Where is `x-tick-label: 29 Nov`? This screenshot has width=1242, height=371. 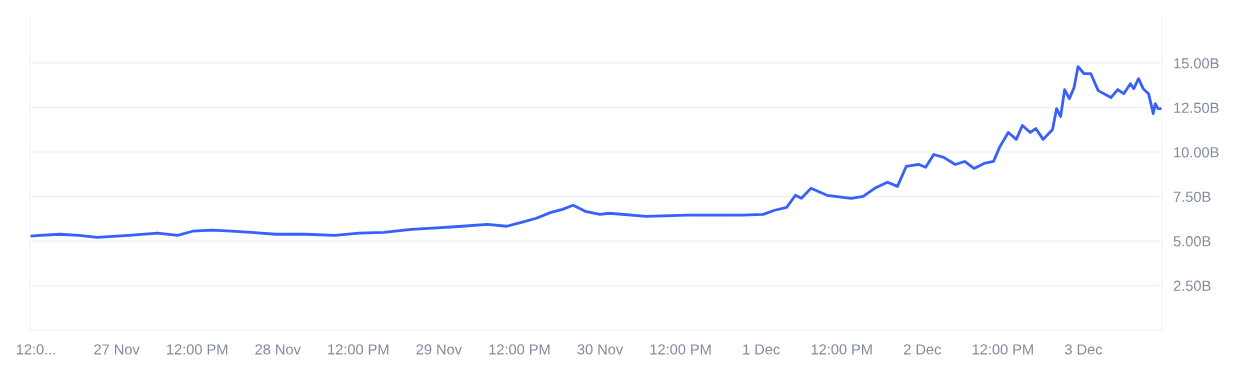 x-tick-label: 29 Nov is located at coordinates (439, 349).